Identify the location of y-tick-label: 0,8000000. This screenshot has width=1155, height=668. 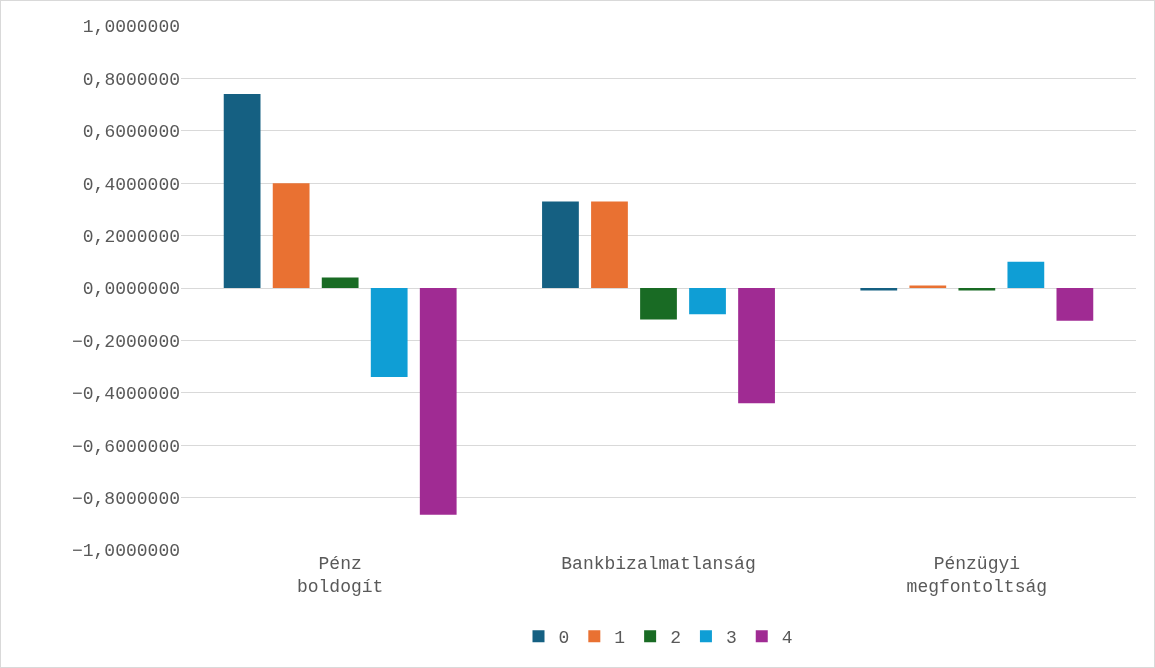
(131, 79).